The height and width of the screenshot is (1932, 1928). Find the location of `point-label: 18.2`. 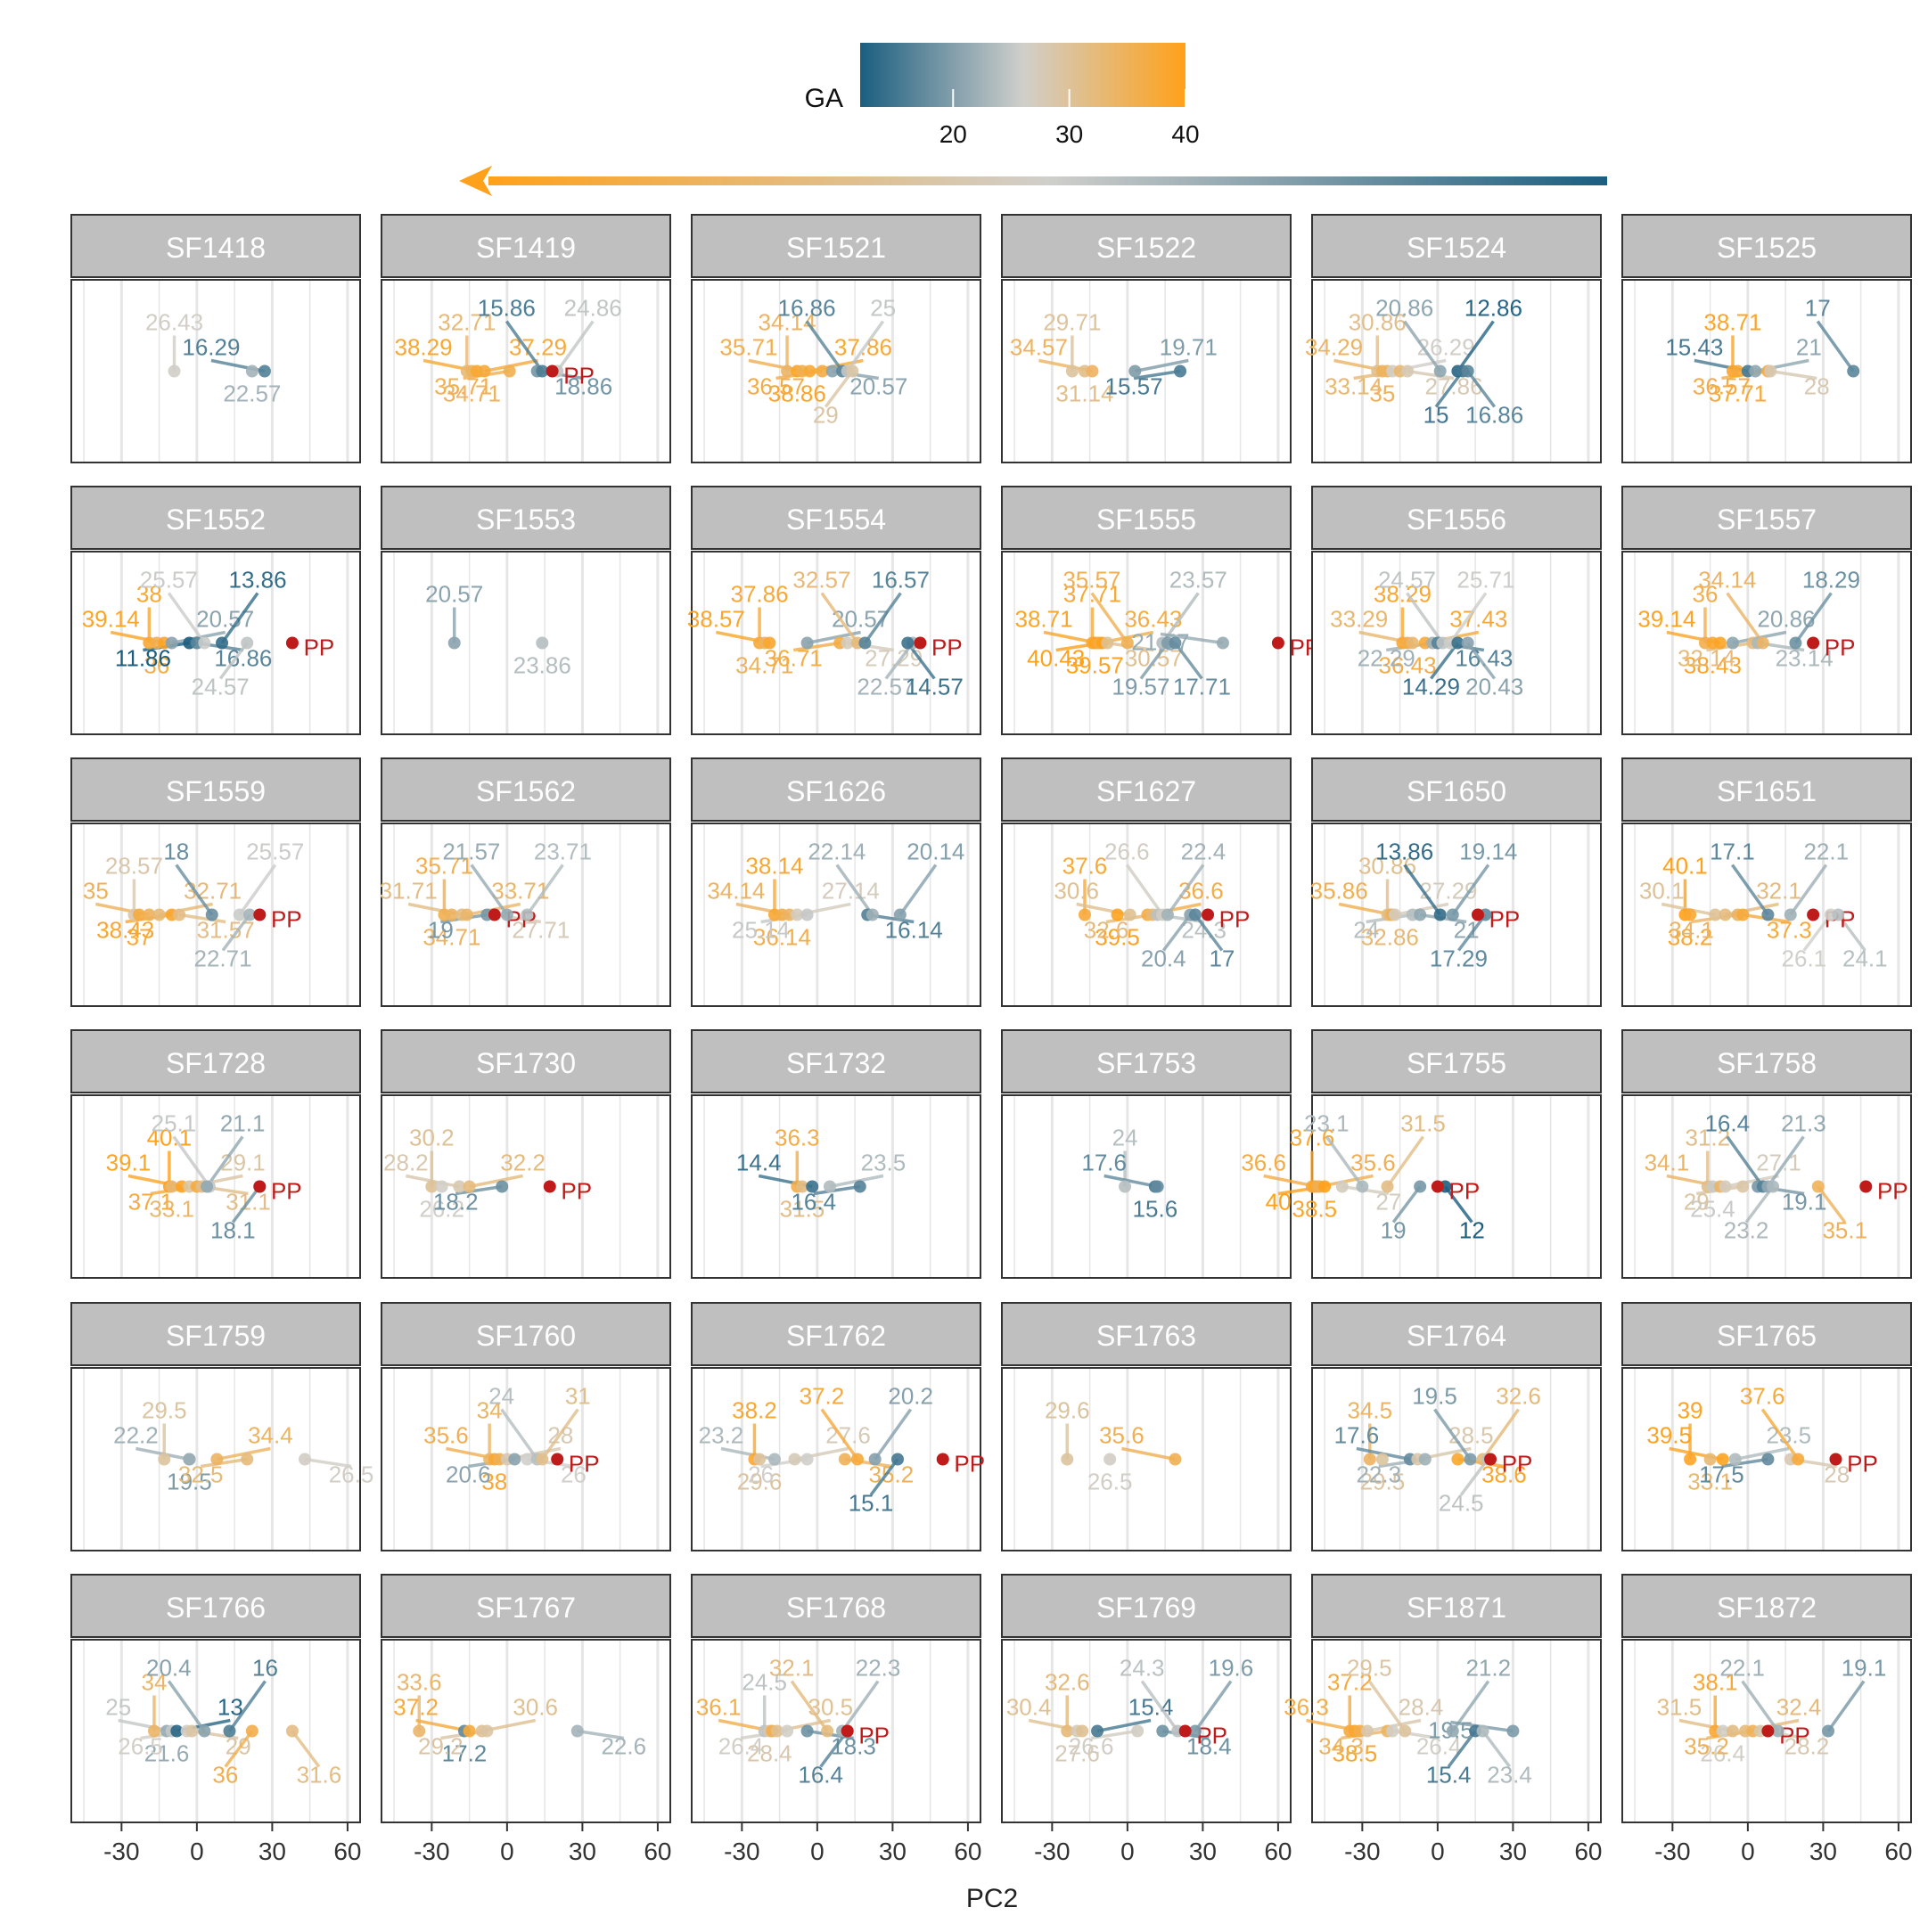

point-label: 18.2 is located at coordinates (456, 1202).